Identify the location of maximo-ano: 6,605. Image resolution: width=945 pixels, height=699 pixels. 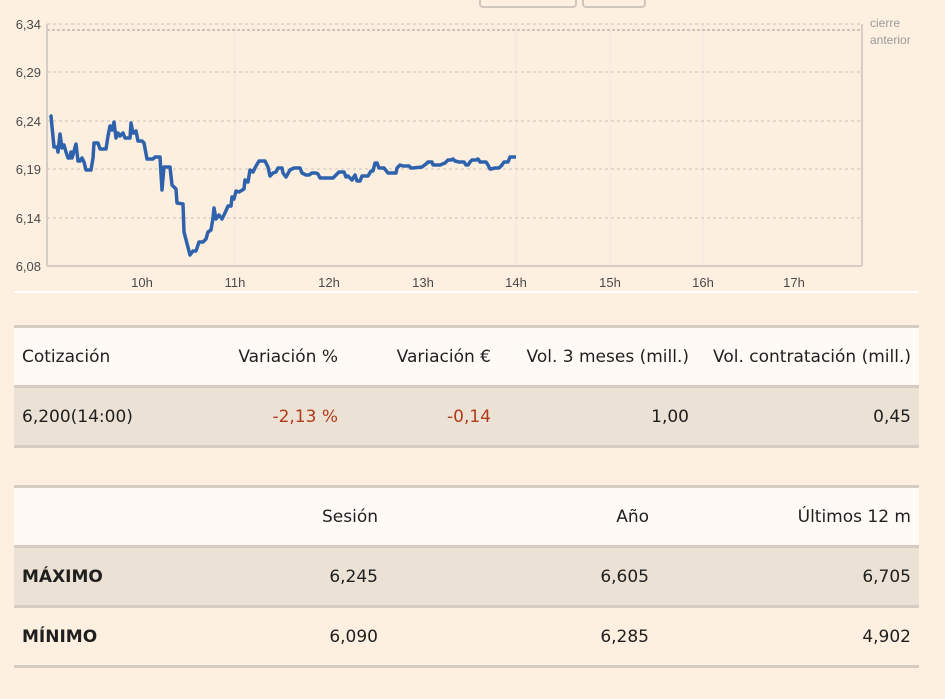
(521, 576).